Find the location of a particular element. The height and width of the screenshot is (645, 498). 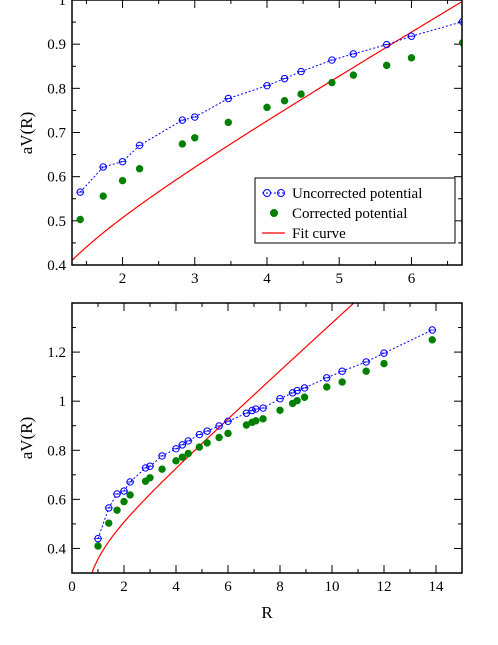

top-x-tick-label: 6 is located at coordinates (412, 279).